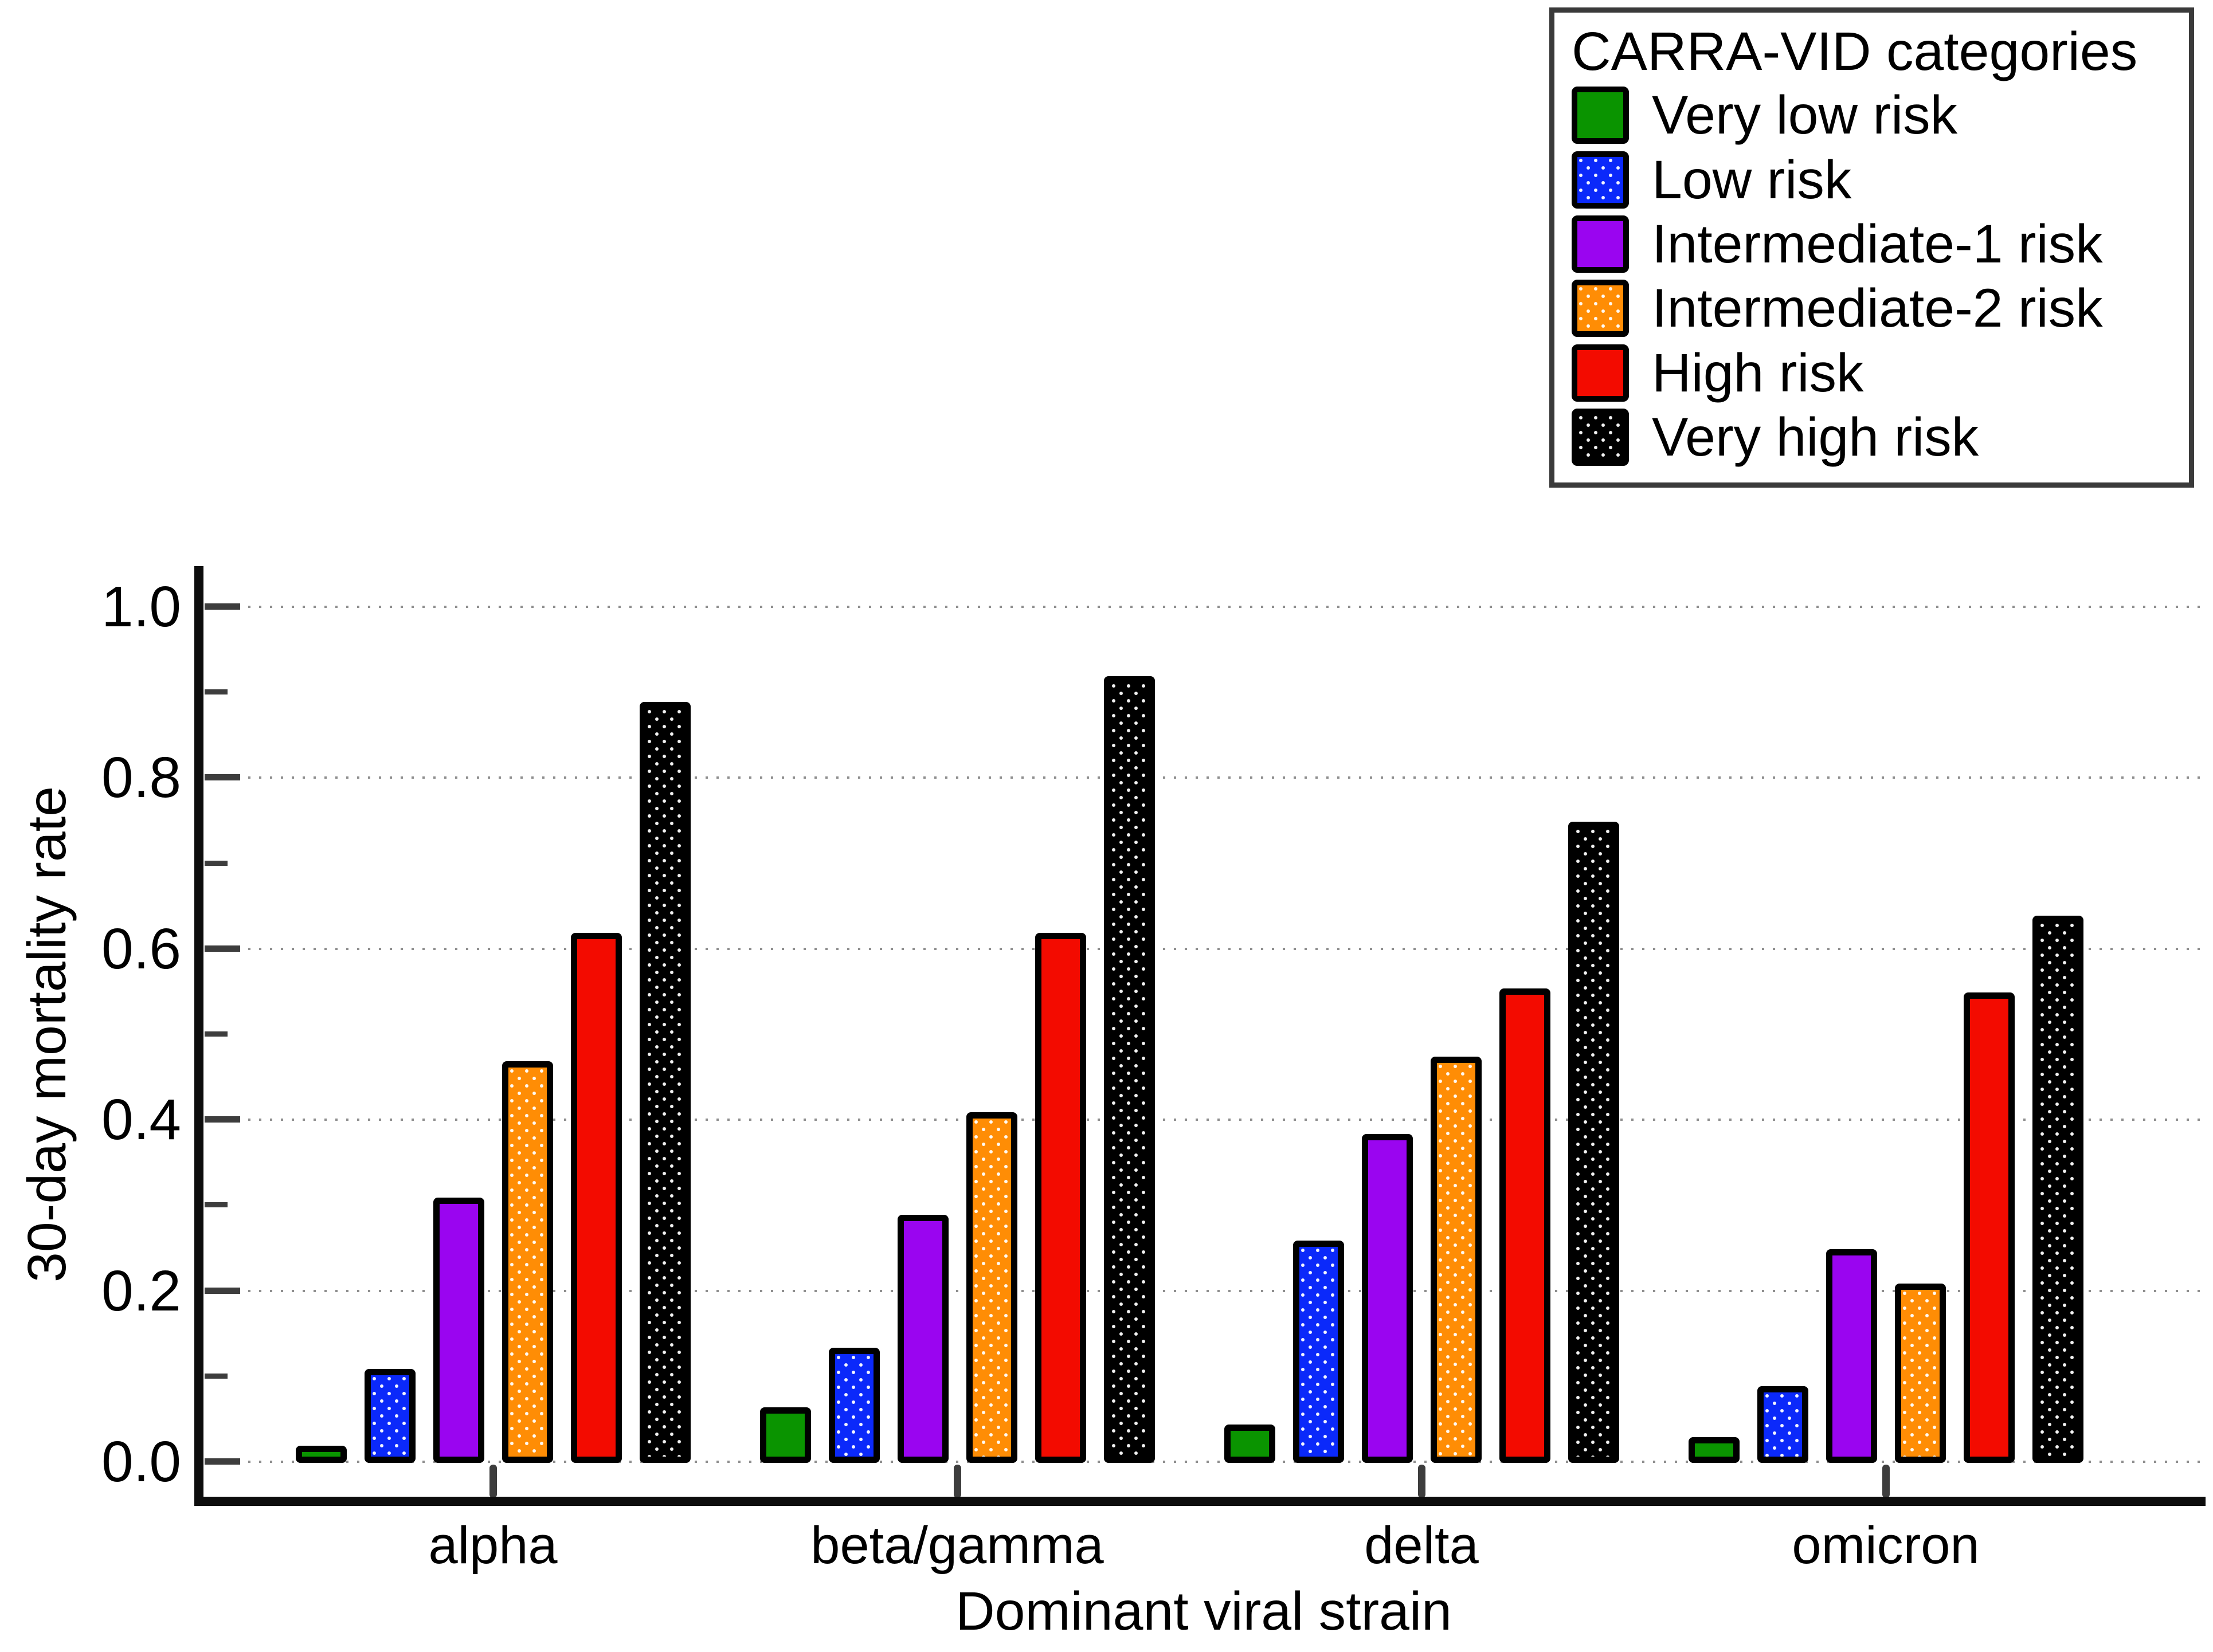 This screenshot has width=2213, height=1652. Describe the element at coordinates (1714, 1450) in the screenshot. I see `bar-omicron-very-low-risk` at that location.